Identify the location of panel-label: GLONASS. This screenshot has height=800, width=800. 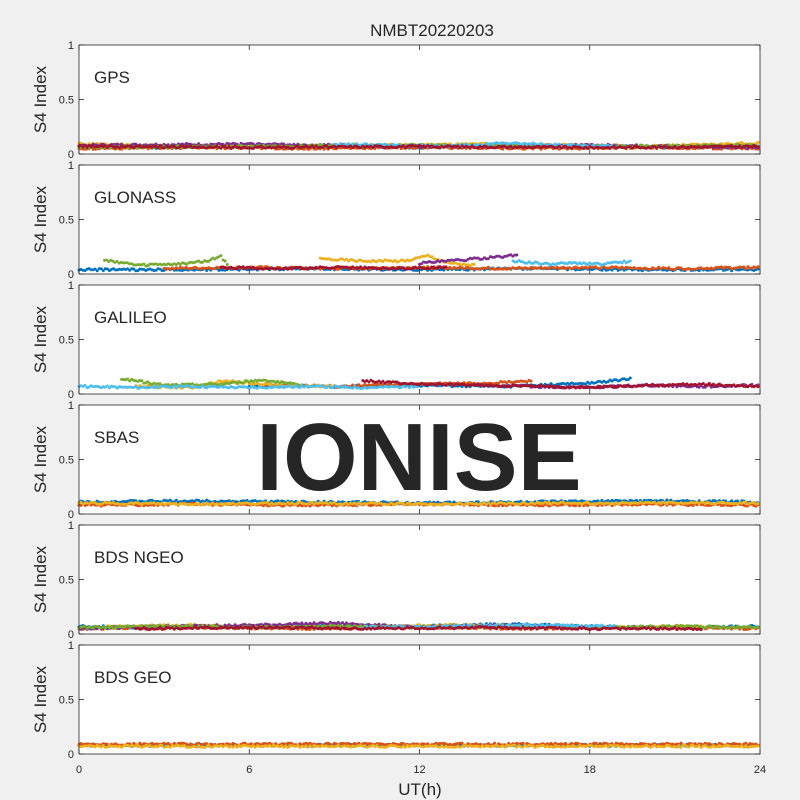
(135, 197).